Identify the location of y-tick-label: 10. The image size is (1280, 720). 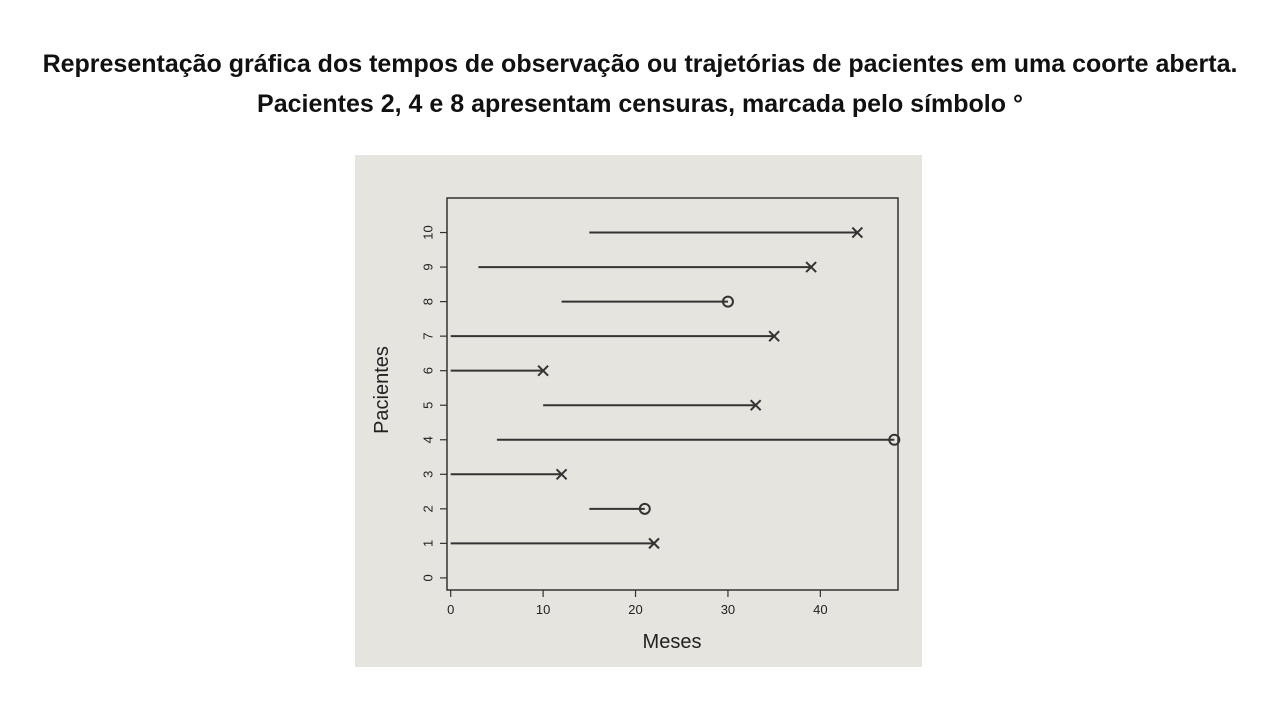
(427, 232).